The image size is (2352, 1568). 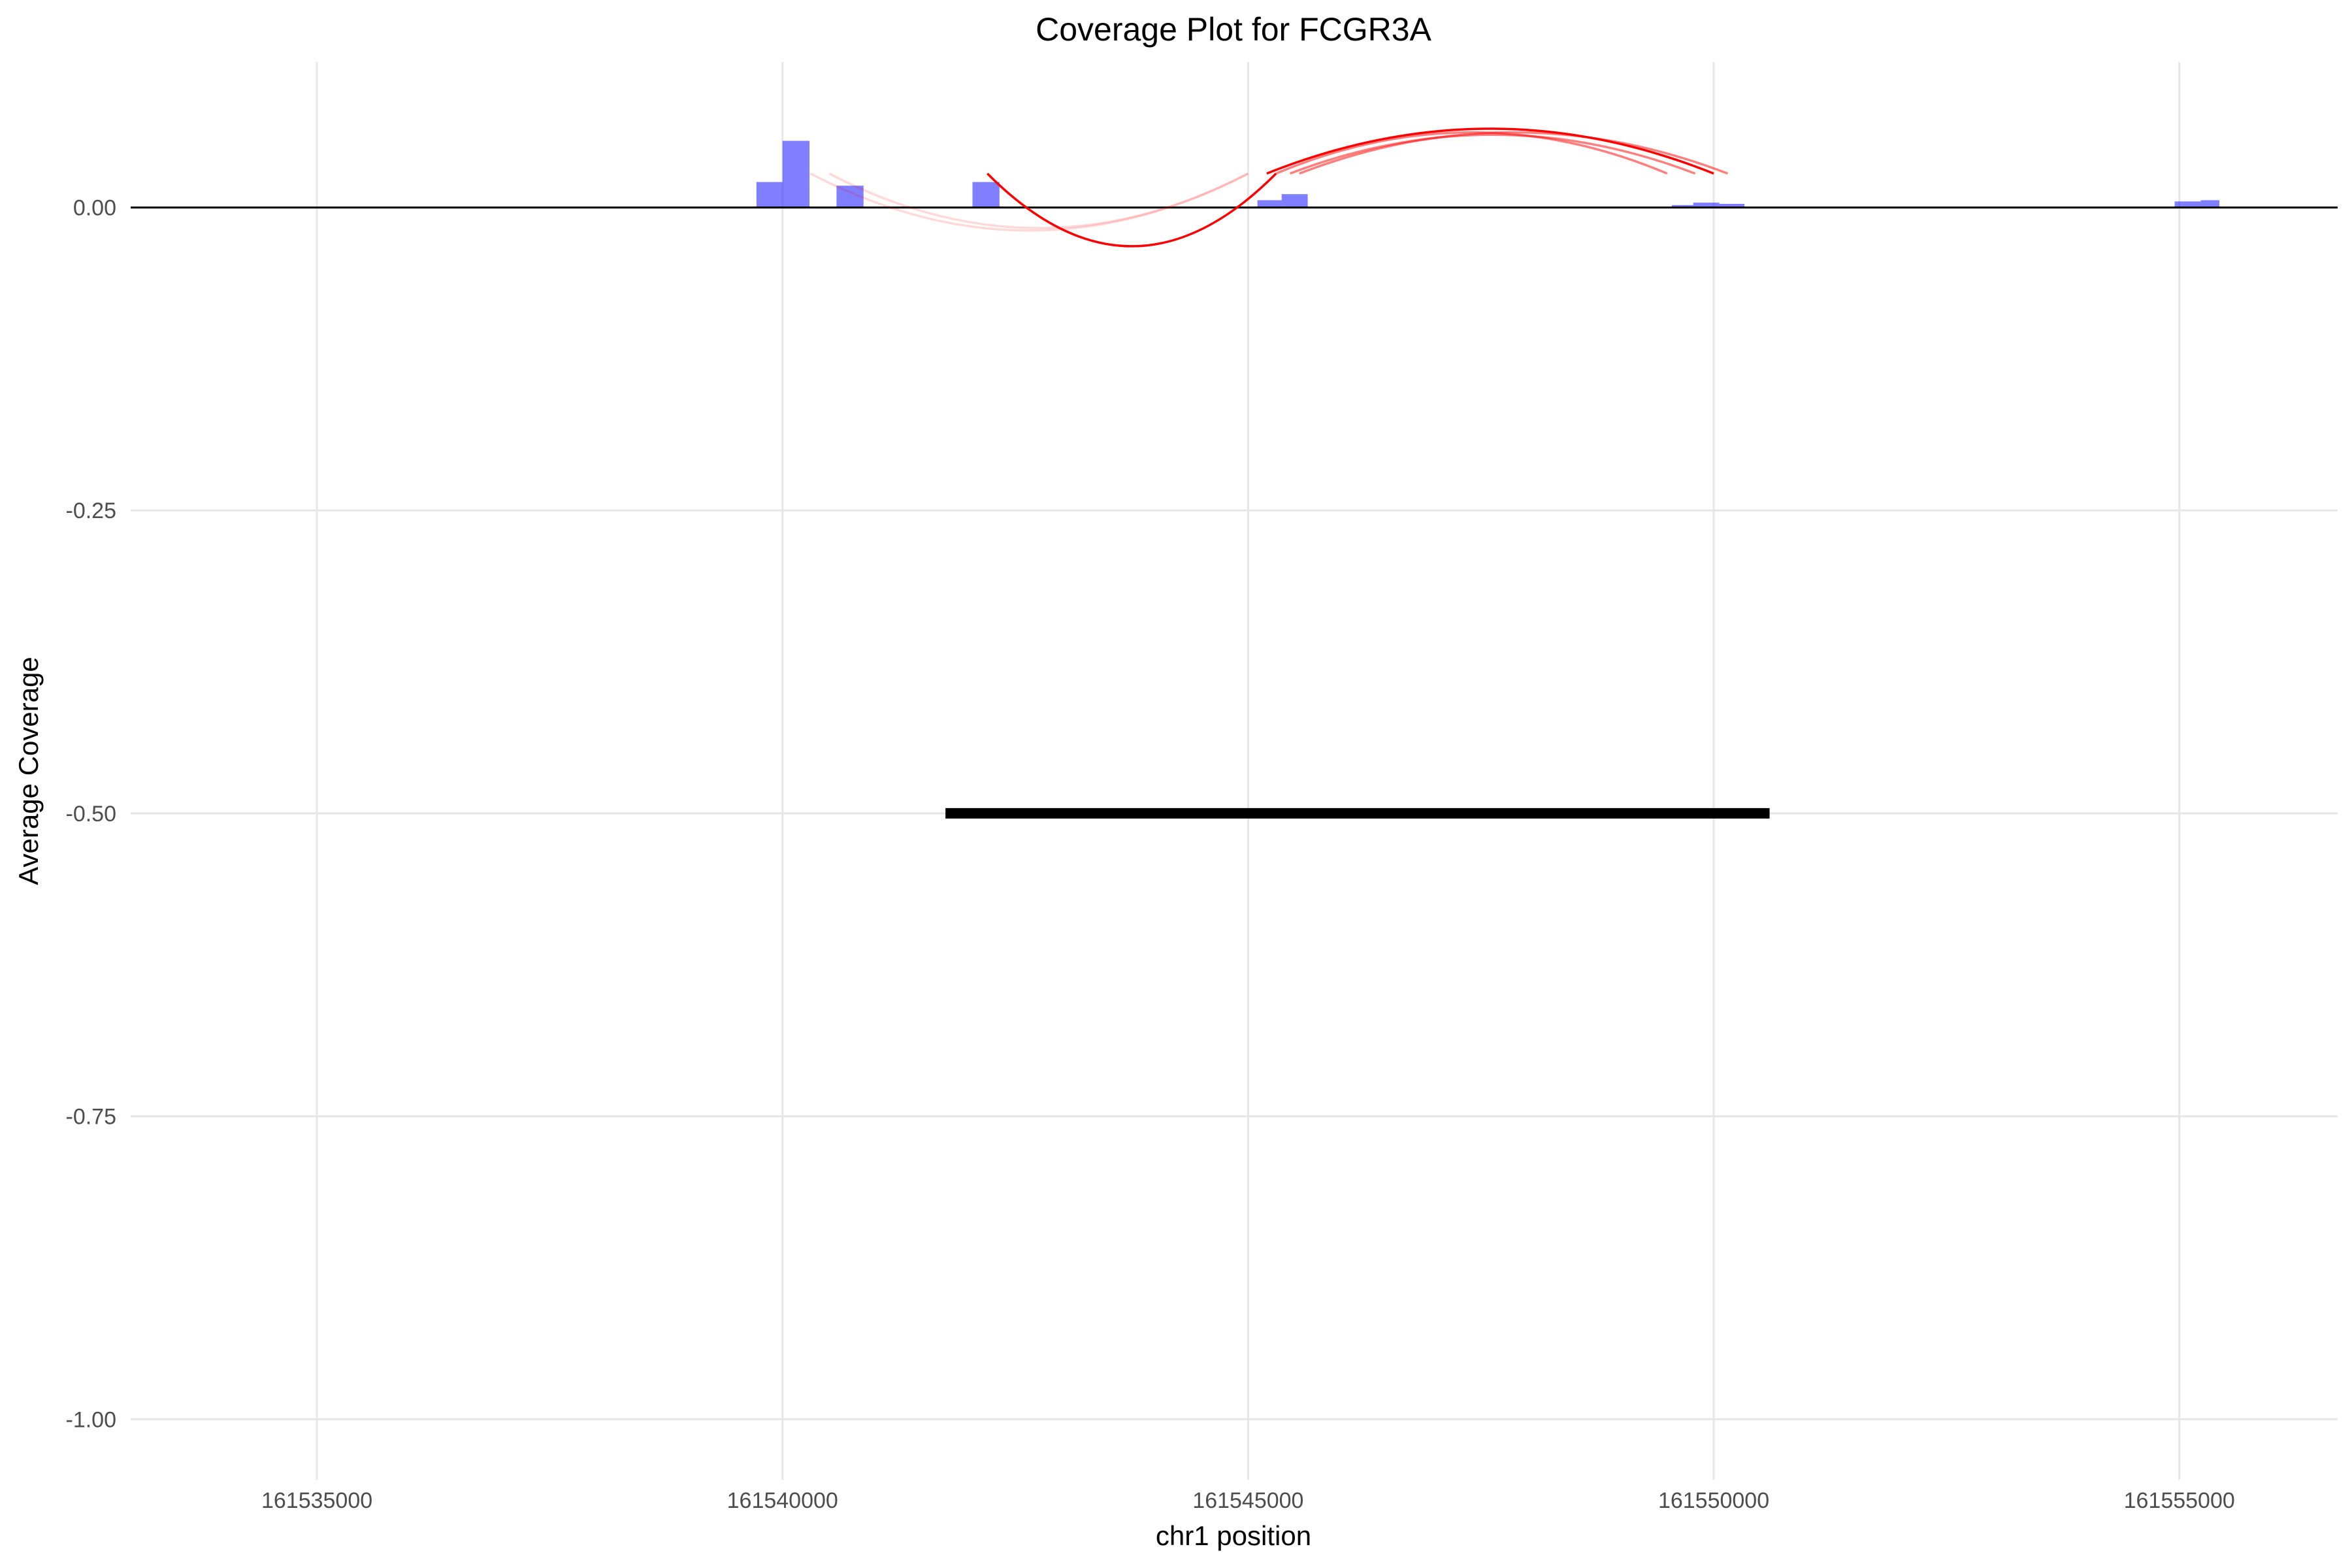 I want to click on y-tick-label: -0.75, so click(x=91, y=1117).